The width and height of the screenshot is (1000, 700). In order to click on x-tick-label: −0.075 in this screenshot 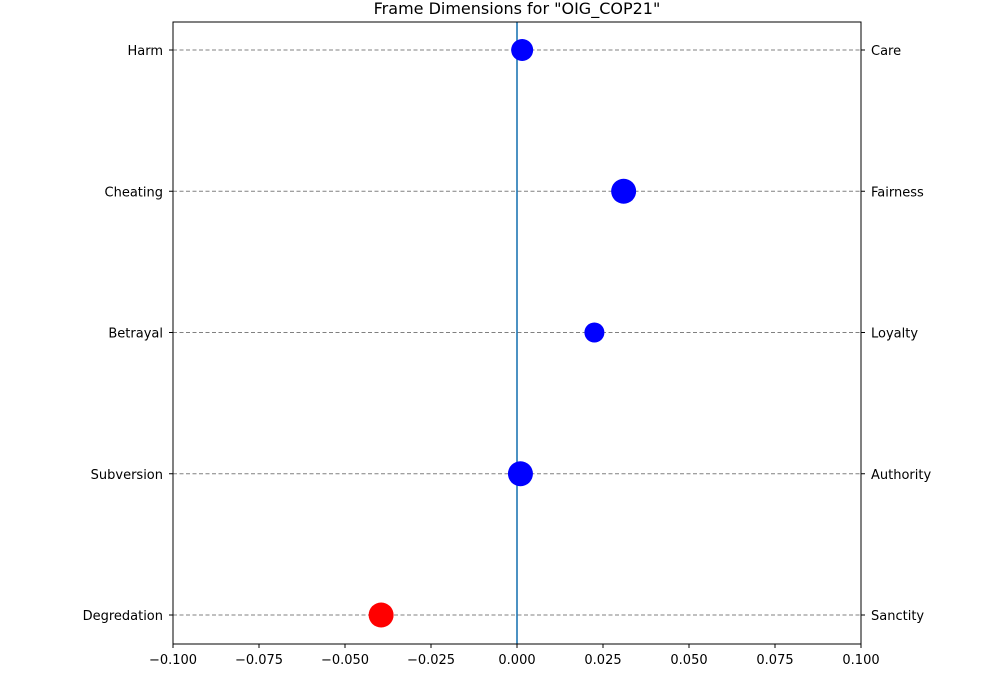, I will do `click(259, 660)`.